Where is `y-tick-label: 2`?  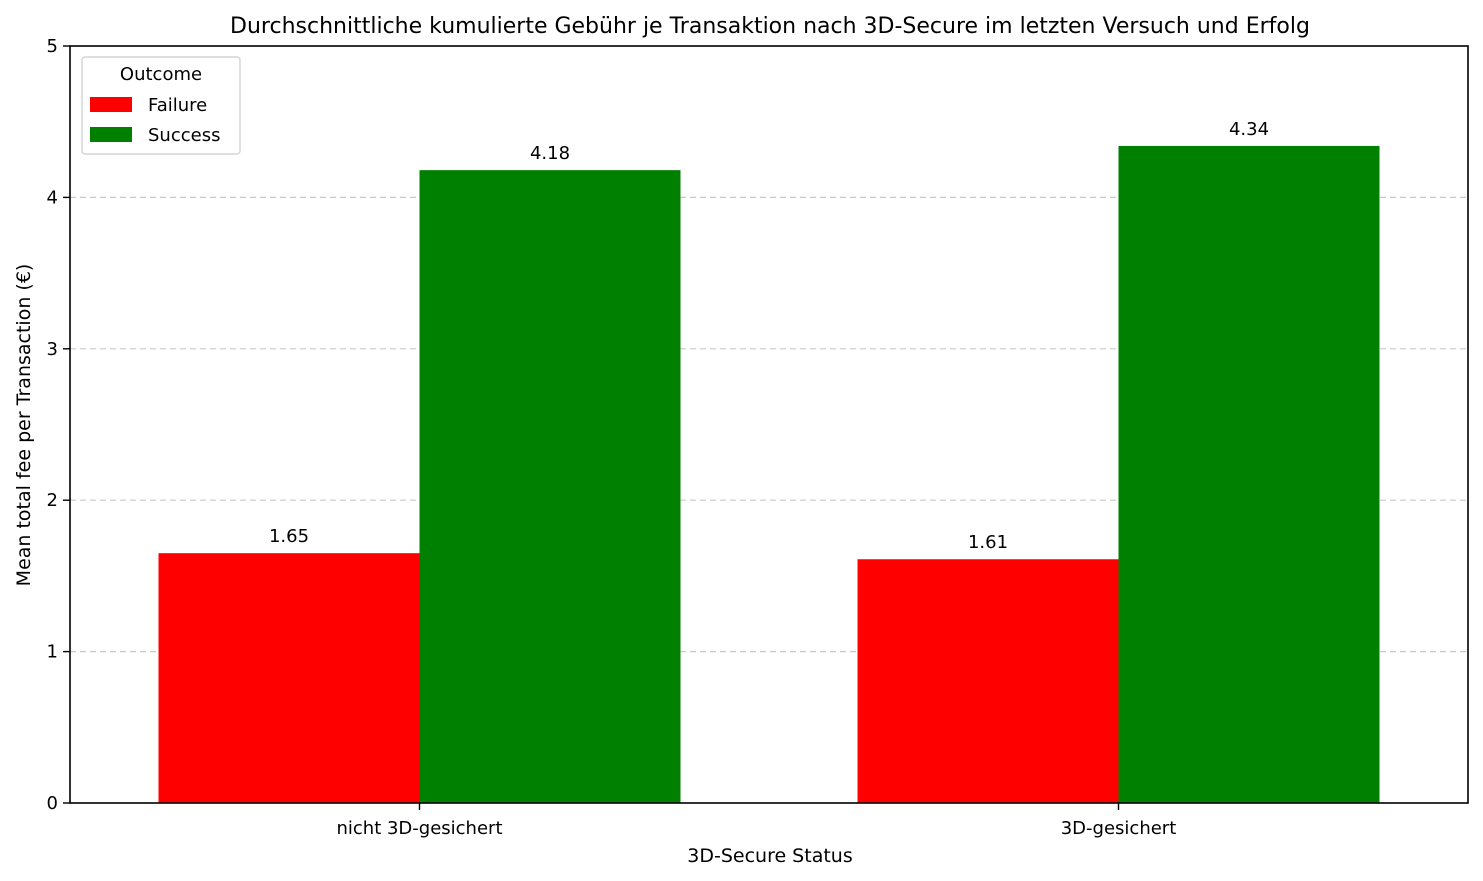 y-tick-label: 2 is located at coordinates (52, 500).